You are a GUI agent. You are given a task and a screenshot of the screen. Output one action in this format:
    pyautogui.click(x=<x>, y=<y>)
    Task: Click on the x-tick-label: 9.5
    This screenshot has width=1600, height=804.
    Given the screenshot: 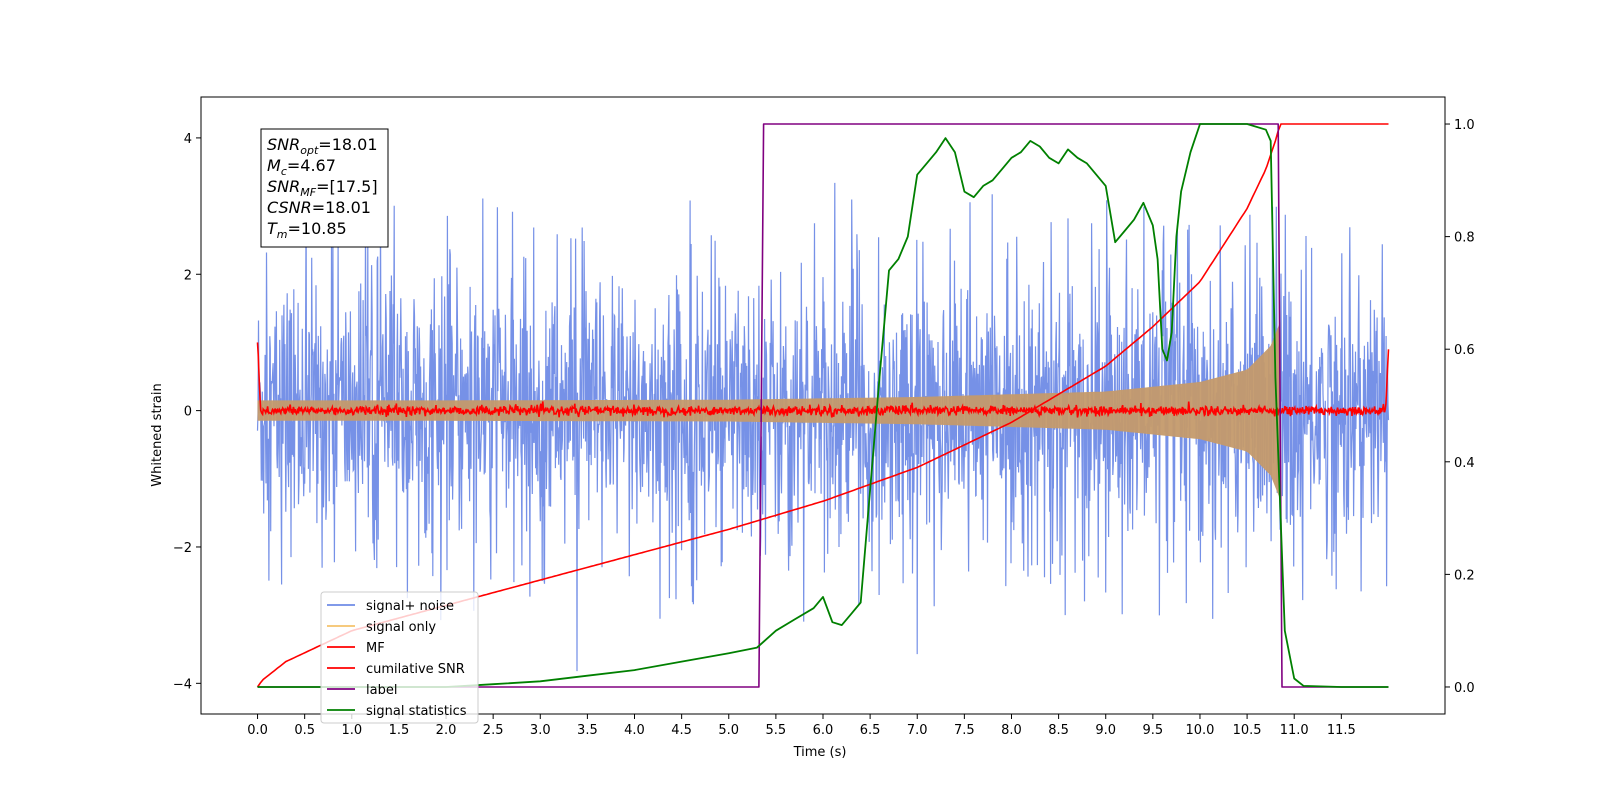 What is the action you would take?
    pyautogui.click(x=1153, y=730)
    